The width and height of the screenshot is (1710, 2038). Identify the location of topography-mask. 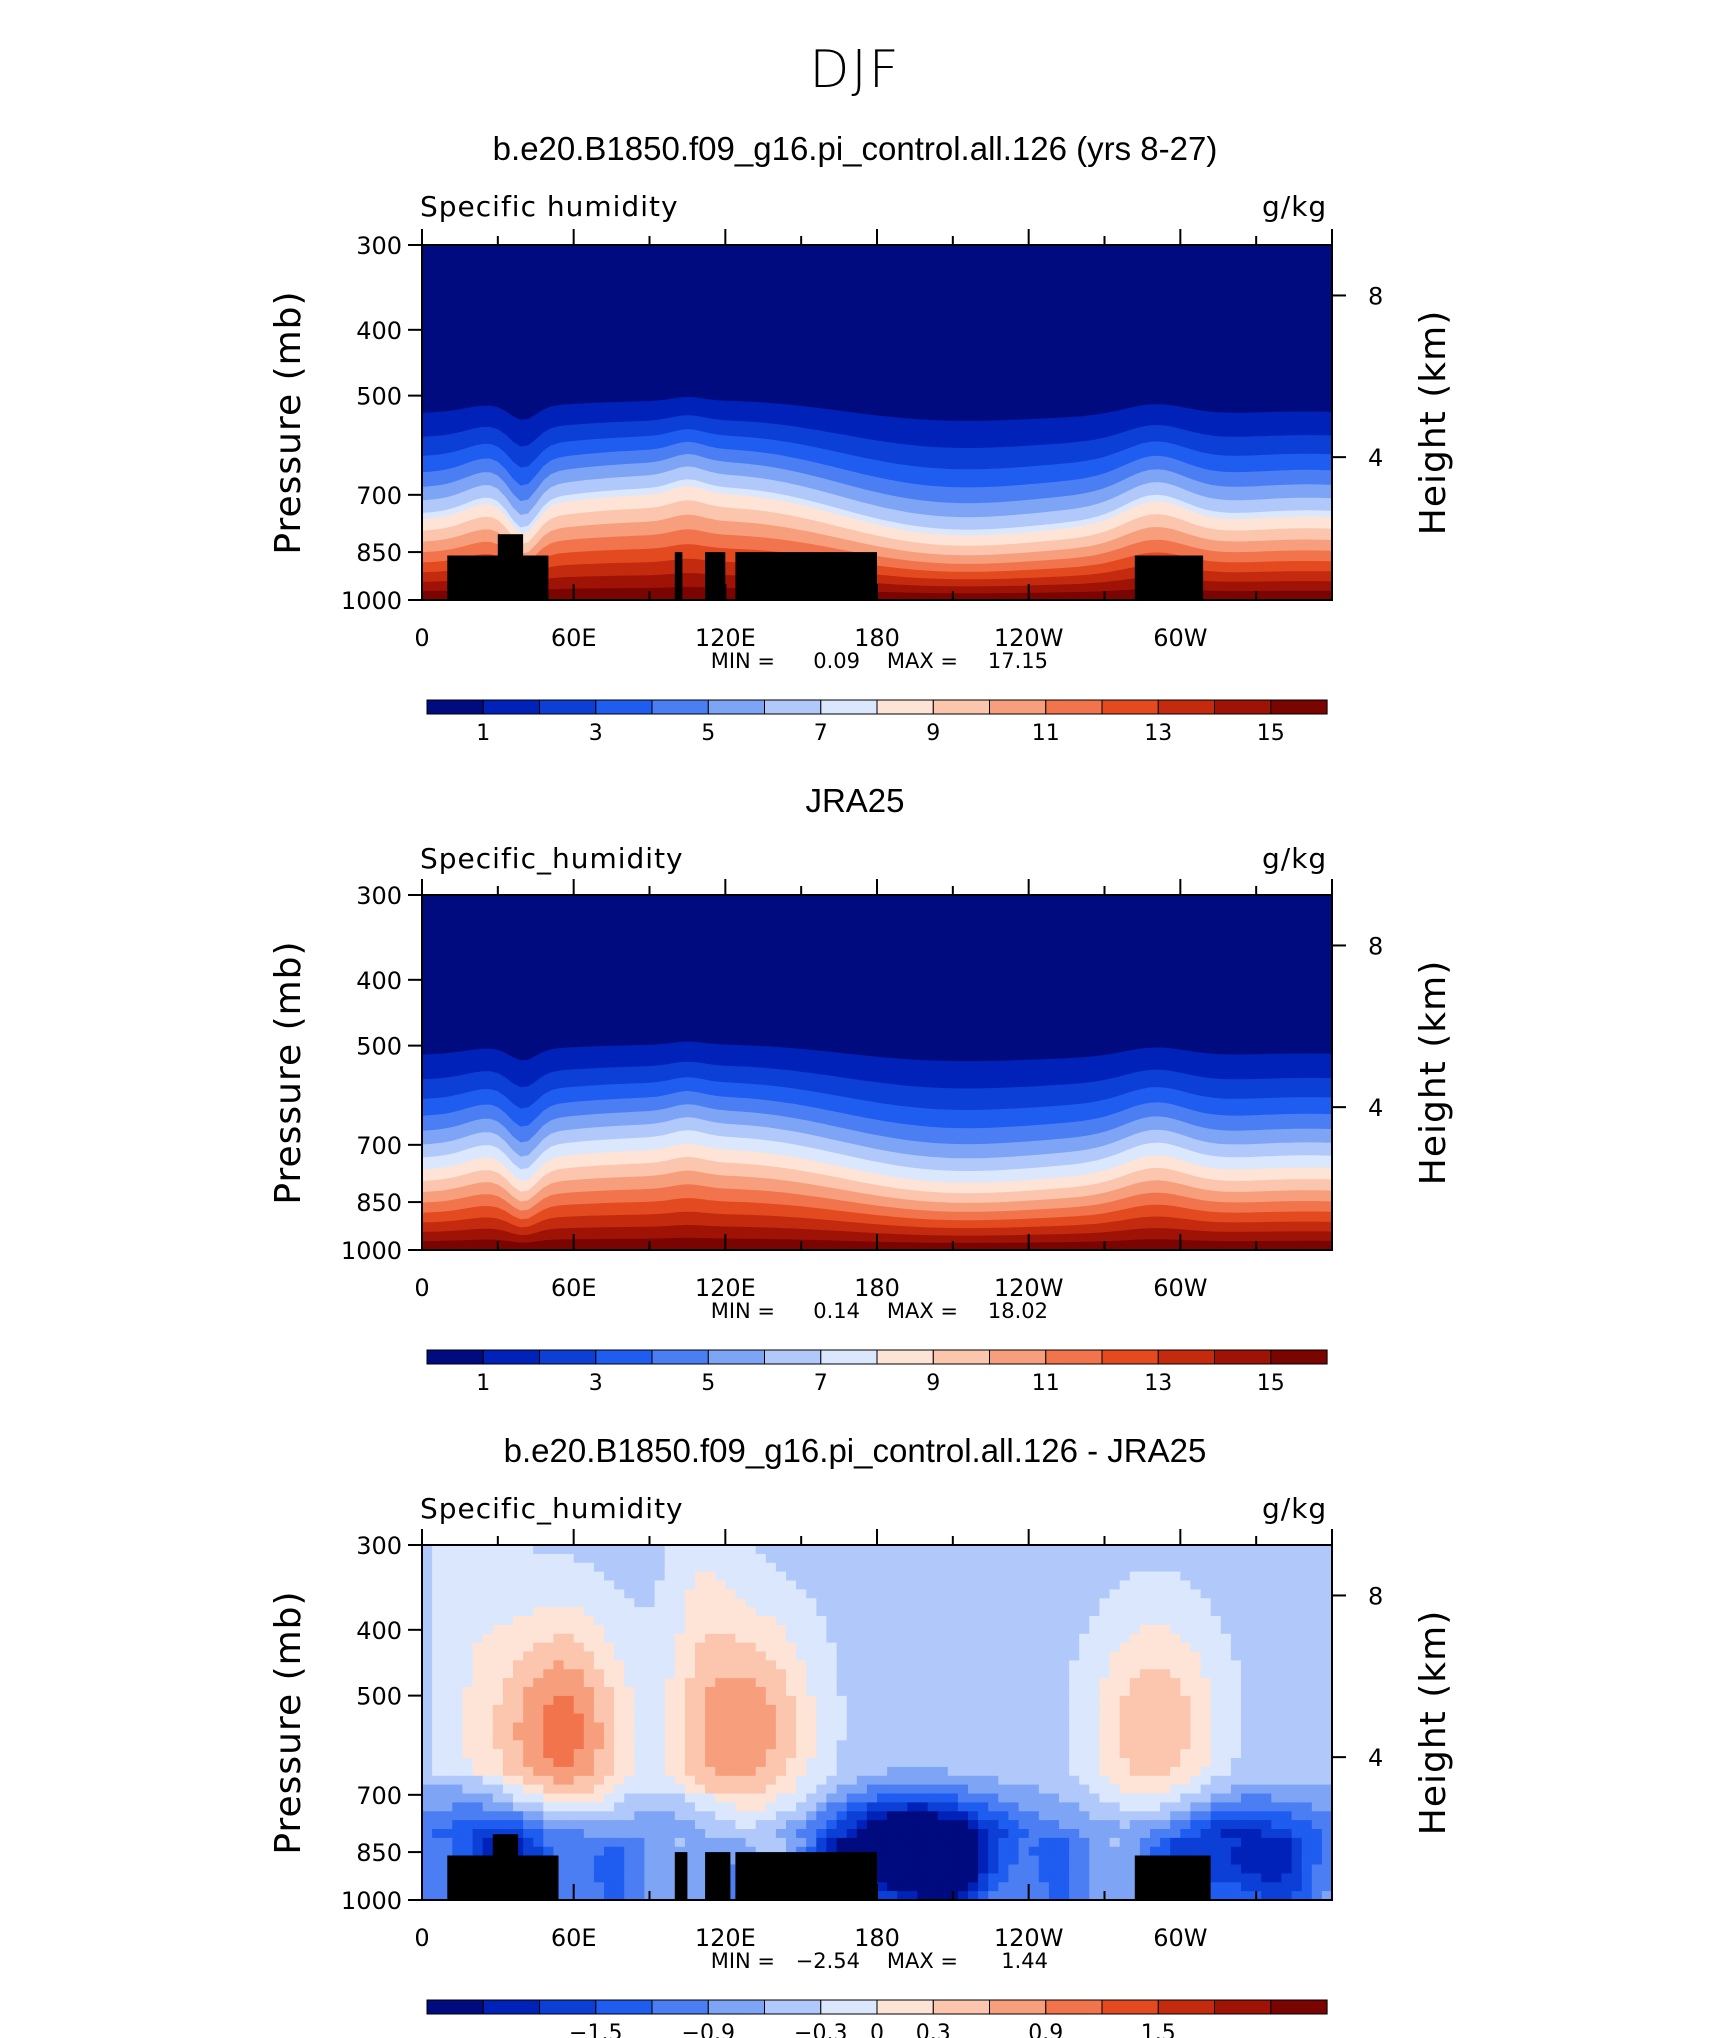
(1172, 1877).